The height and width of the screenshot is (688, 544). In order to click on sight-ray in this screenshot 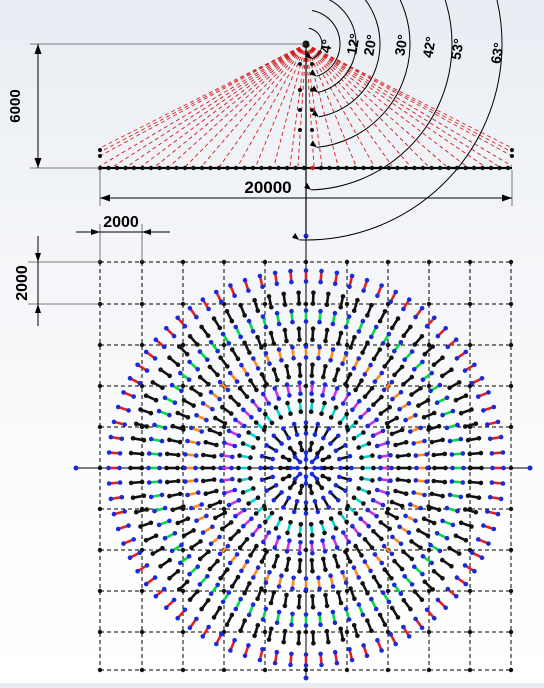, I will do `click(238, 105)`.